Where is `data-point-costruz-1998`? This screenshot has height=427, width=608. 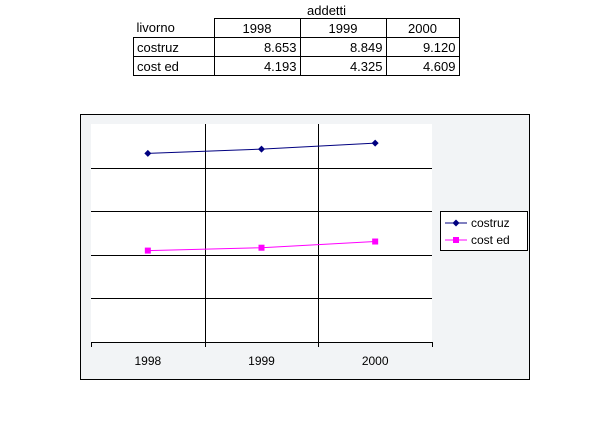
data-point-costruz-1998 is located at coordinates (148, 153).